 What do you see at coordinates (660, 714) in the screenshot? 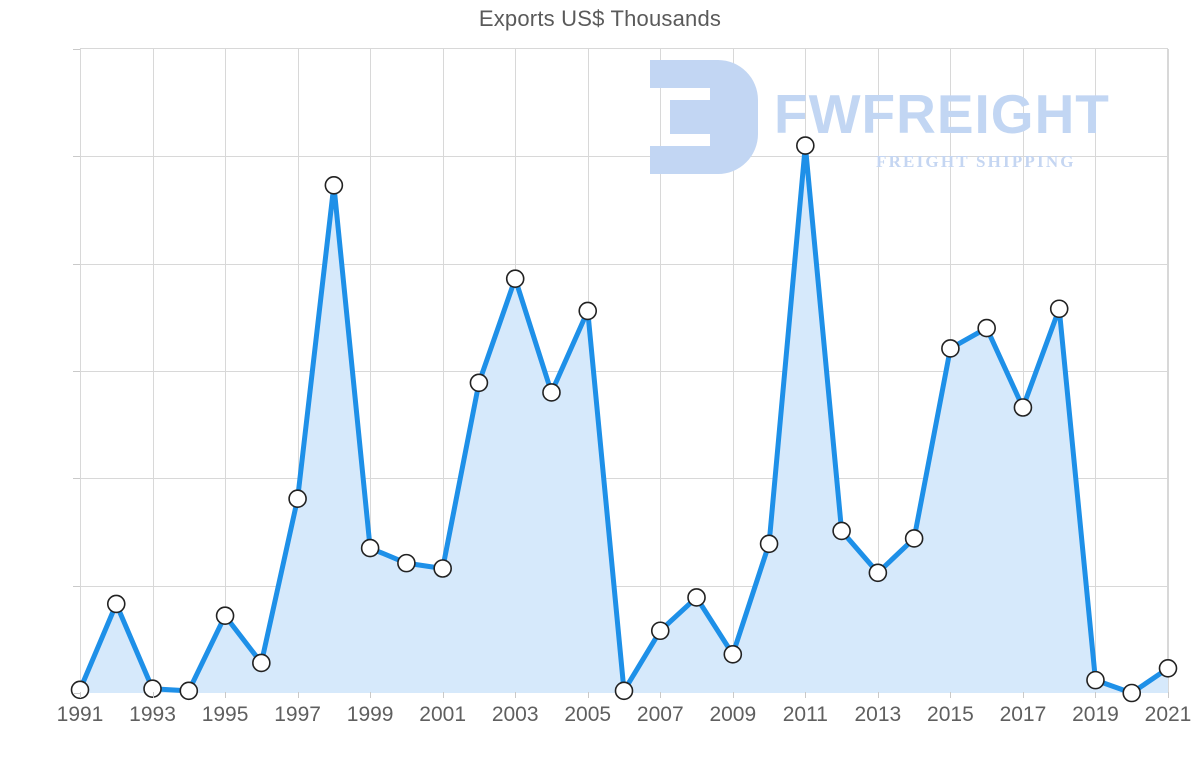
I see `x-tick-label: 2007` at bounding box center [660, 714].